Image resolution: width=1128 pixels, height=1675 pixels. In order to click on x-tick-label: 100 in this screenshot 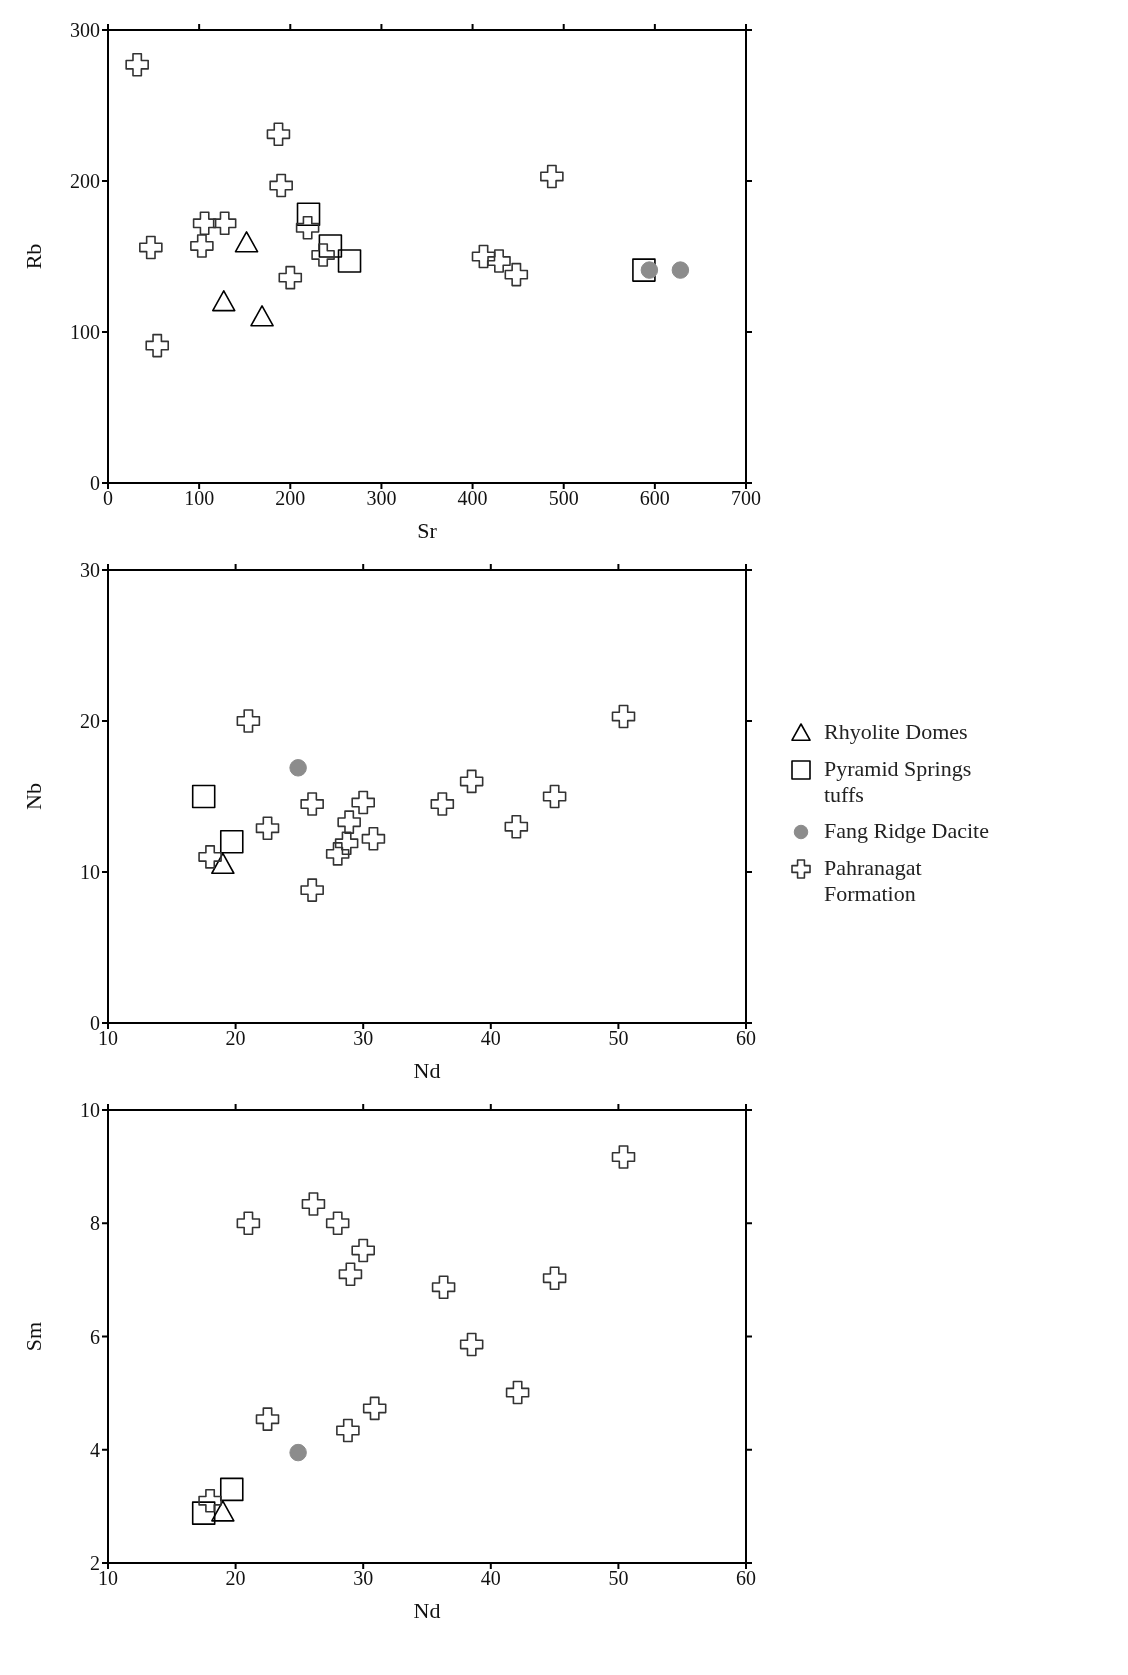, I will do `click(199, 498)`.